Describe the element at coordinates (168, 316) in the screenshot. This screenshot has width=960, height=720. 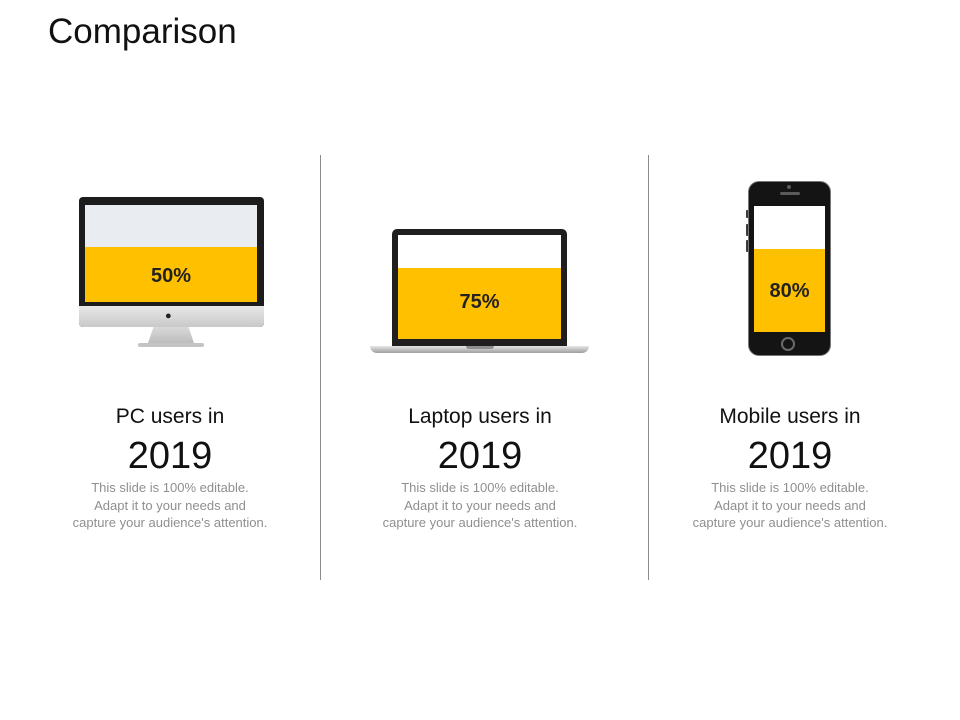
I see `apple-logo-icon: ●` at that location.